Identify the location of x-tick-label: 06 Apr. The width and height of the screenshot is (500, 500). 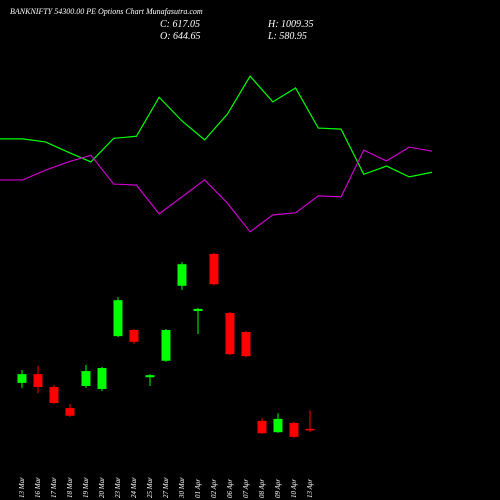
(230, 488).